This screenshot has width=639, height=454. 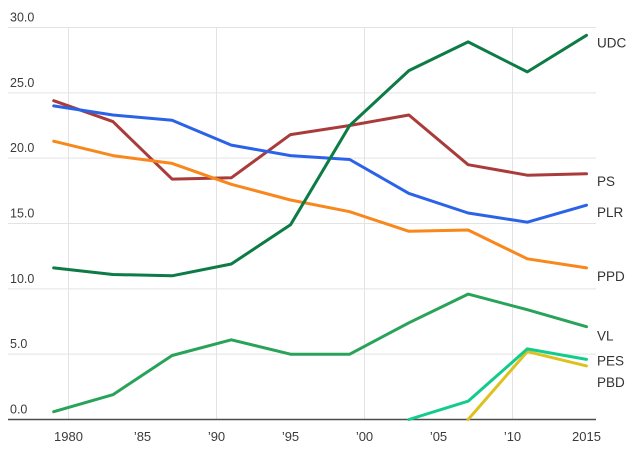 I want to click on x-tick-label-1995: ’95, so click(x=290, y=436).